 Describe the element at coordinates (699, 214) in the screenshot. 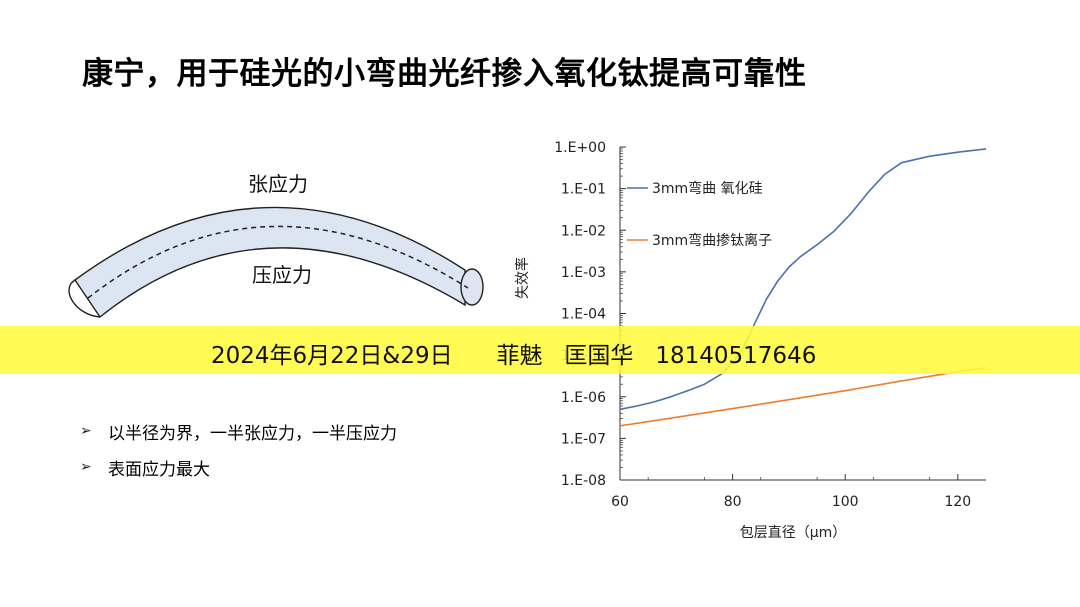

I see `chart-legend: 3mm弯曲 氧化硅 3mm弯曲掺钛离子` at that location.